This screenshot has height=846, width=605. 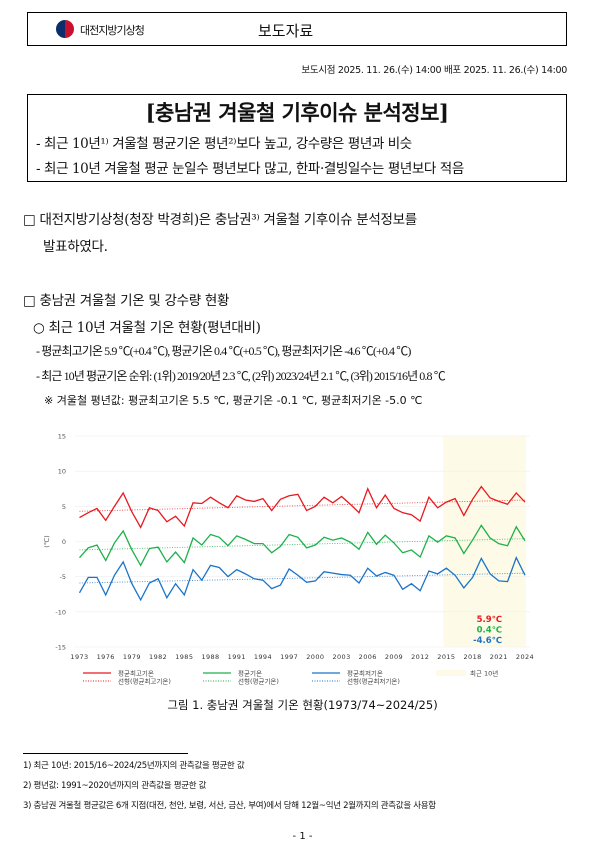 What do you see at coordinates (489, 620) in the screenshot?
I see `recent-avg-label: 5.9℃` at bounding box center [489, 620].